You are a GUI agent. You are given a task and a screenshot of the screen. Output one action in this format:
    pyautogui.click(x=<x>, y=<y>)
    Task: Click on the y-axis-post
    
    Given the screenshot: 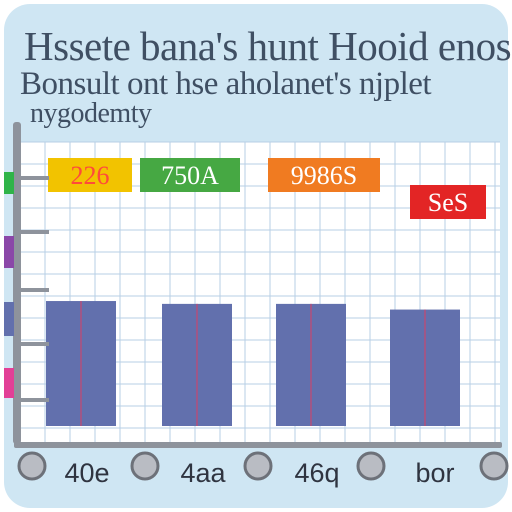 What is the action you would take?
    pyautogui.click(x=17, y=283)
    